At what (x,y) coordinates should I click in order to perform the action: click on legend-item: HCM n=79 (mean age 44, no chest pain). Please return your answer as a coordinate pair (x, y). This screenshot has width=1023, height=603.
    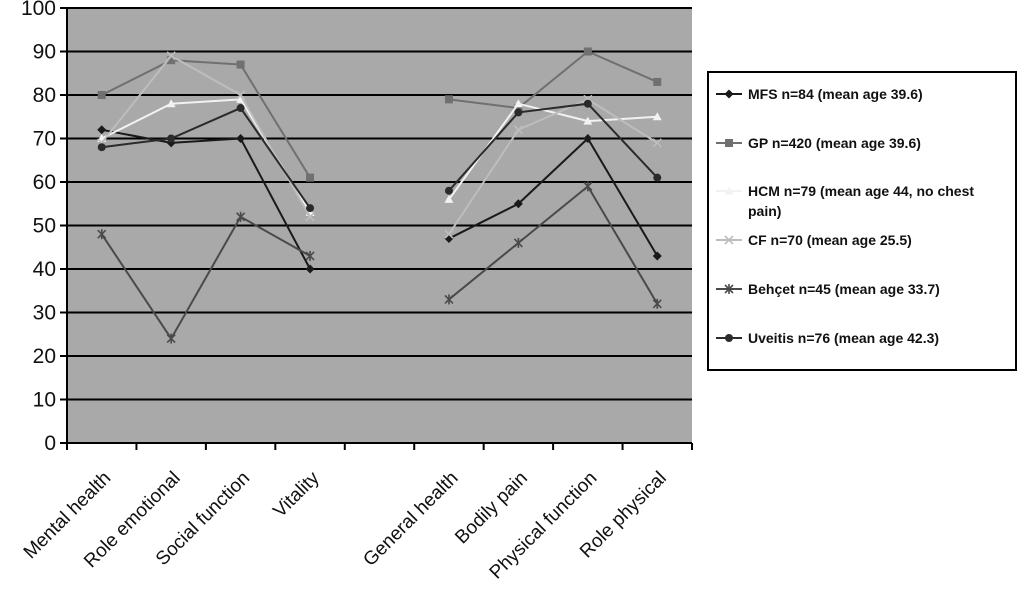
    Looking at the image, I should click on (845, 201).